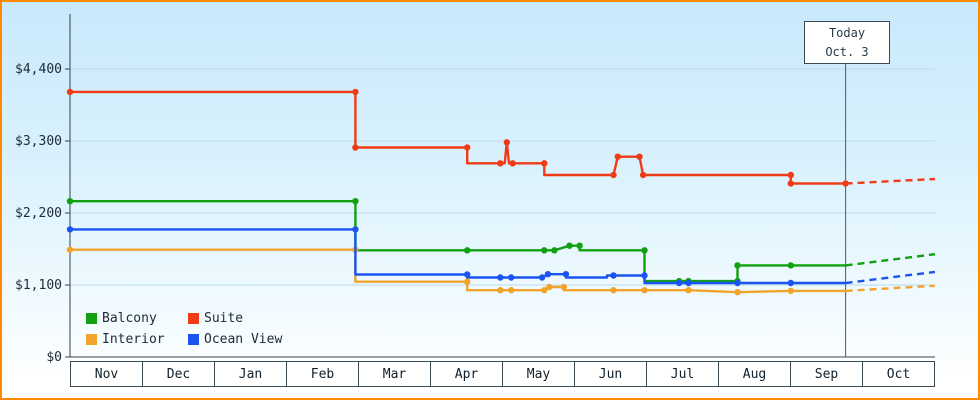 This screenshot has width=980, height=400. What do you see at coordinates (133, 339) in the screenshot?
I see `legend-label-interior: Interior` at bounding box center [133, 339].